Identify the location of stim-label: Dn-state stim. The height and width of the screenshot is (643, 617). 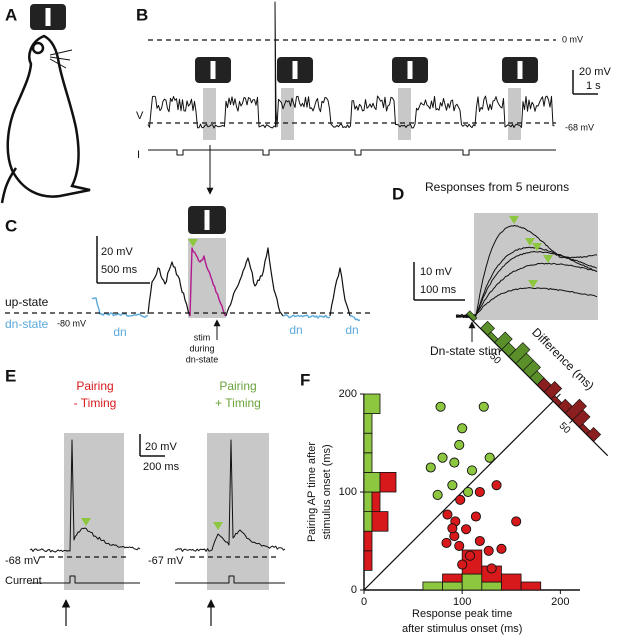
(465, 351).